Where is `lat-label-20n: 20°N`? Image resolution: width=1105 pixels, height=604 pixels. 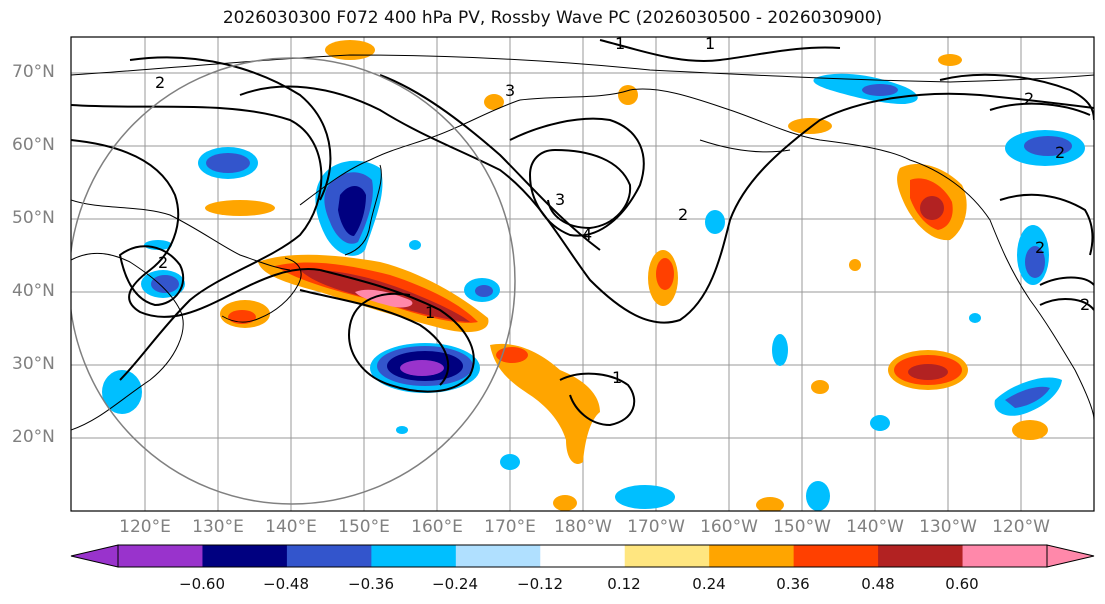
lat-label-20n: 20°N is located at coordinates (33, 437).